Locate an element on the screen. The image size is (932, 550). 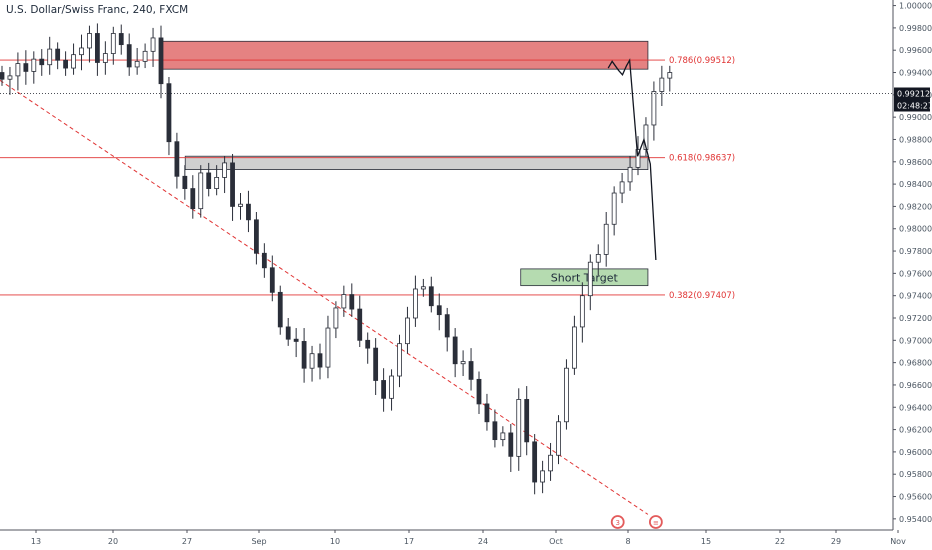
current-price-tag is located at coordinates (912, 93).